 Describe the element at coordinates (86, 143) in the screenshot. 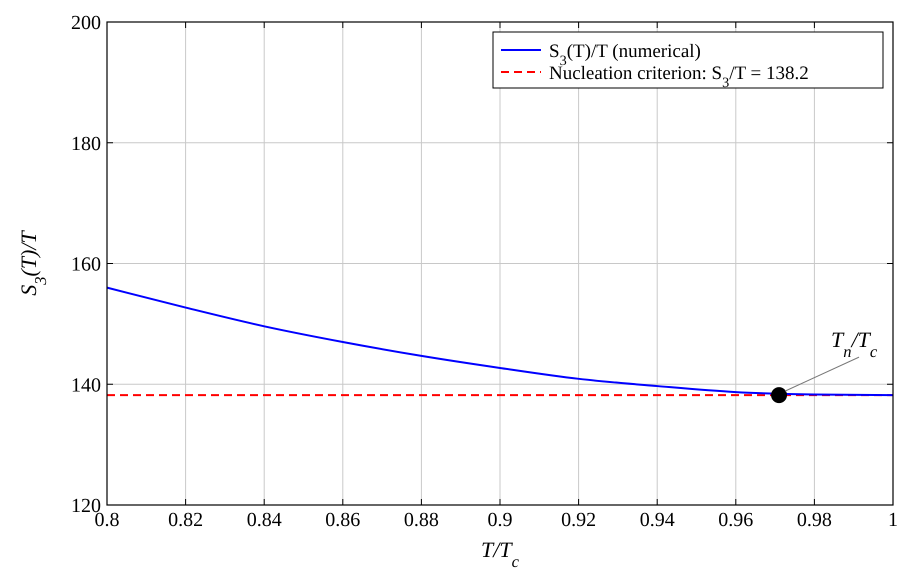

I see `y-tick-label: 180` at that location.